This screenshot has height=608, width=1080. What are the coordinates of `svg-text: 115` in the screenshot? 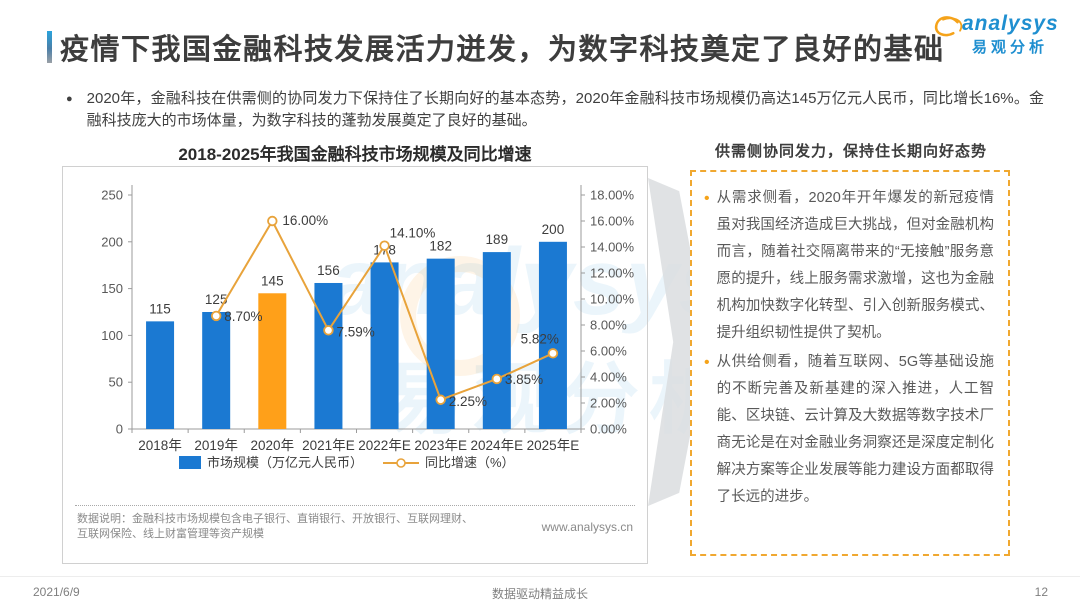 It's located at (160, 308).